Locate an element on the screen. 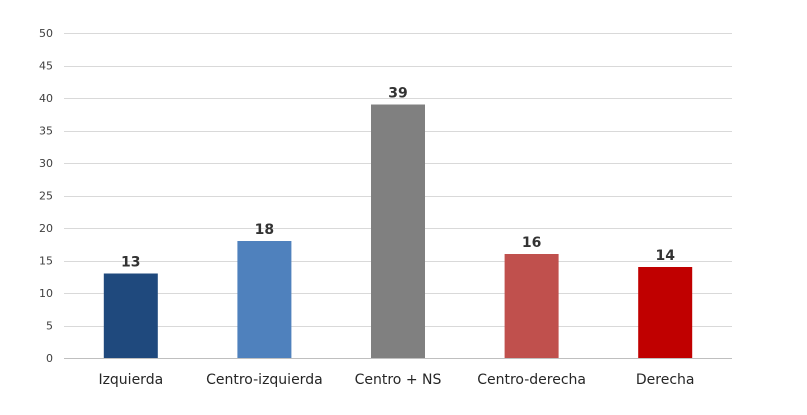  y-tick-label: 25 is located at coordinates (46, 196).